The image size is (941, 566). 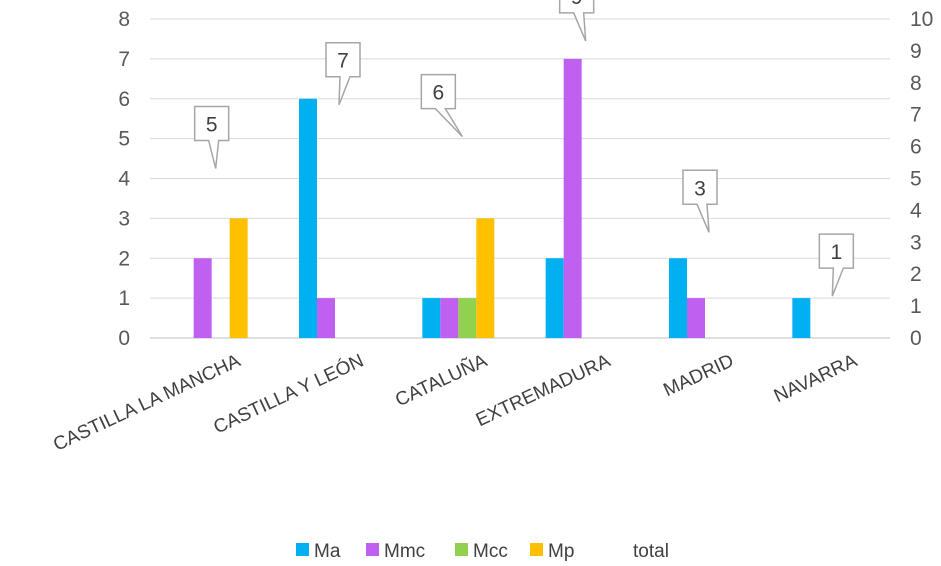 What do you see at coordinates (124, 298) in the screenshot?
I see `y-tick-label: 1` at bounding box center [124, 298].